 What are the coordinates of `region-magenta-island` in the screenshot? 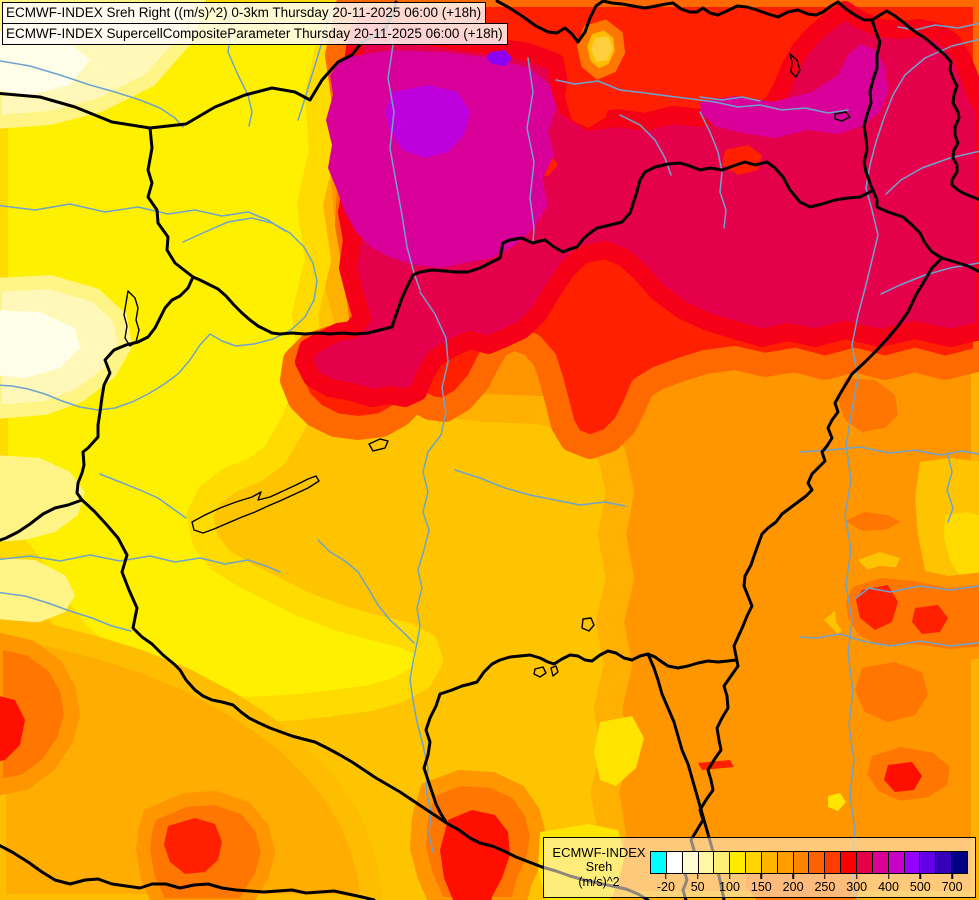 It's located at (477, 176).